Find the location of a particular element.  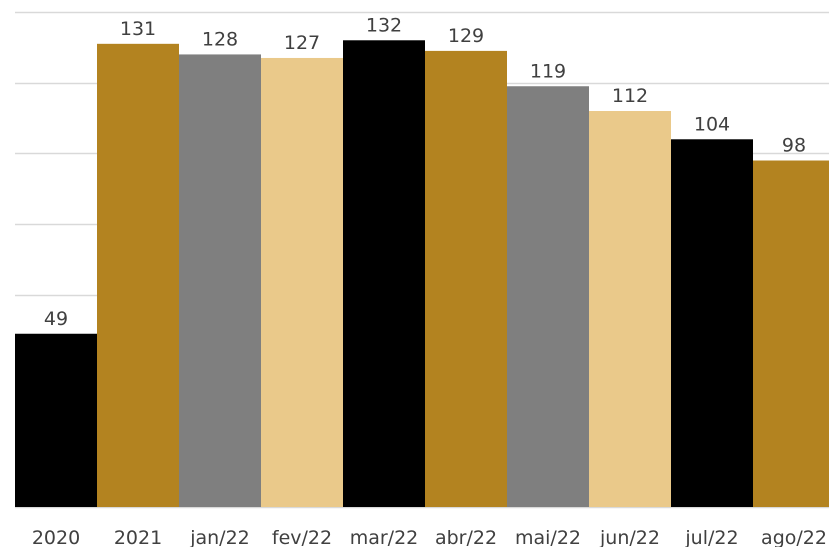

data-label-abr-22: 129 is located at coordinates (466, 36).